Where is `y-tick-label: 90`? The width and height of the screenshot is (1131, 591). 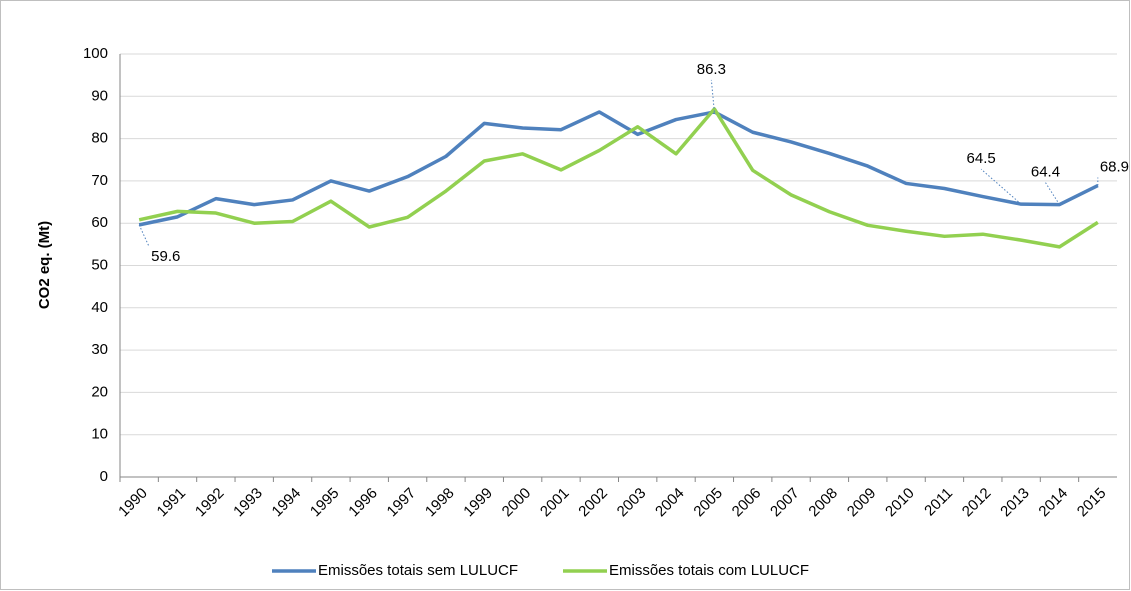
y-tick-label: 90 is located at coordinates (99, 95).